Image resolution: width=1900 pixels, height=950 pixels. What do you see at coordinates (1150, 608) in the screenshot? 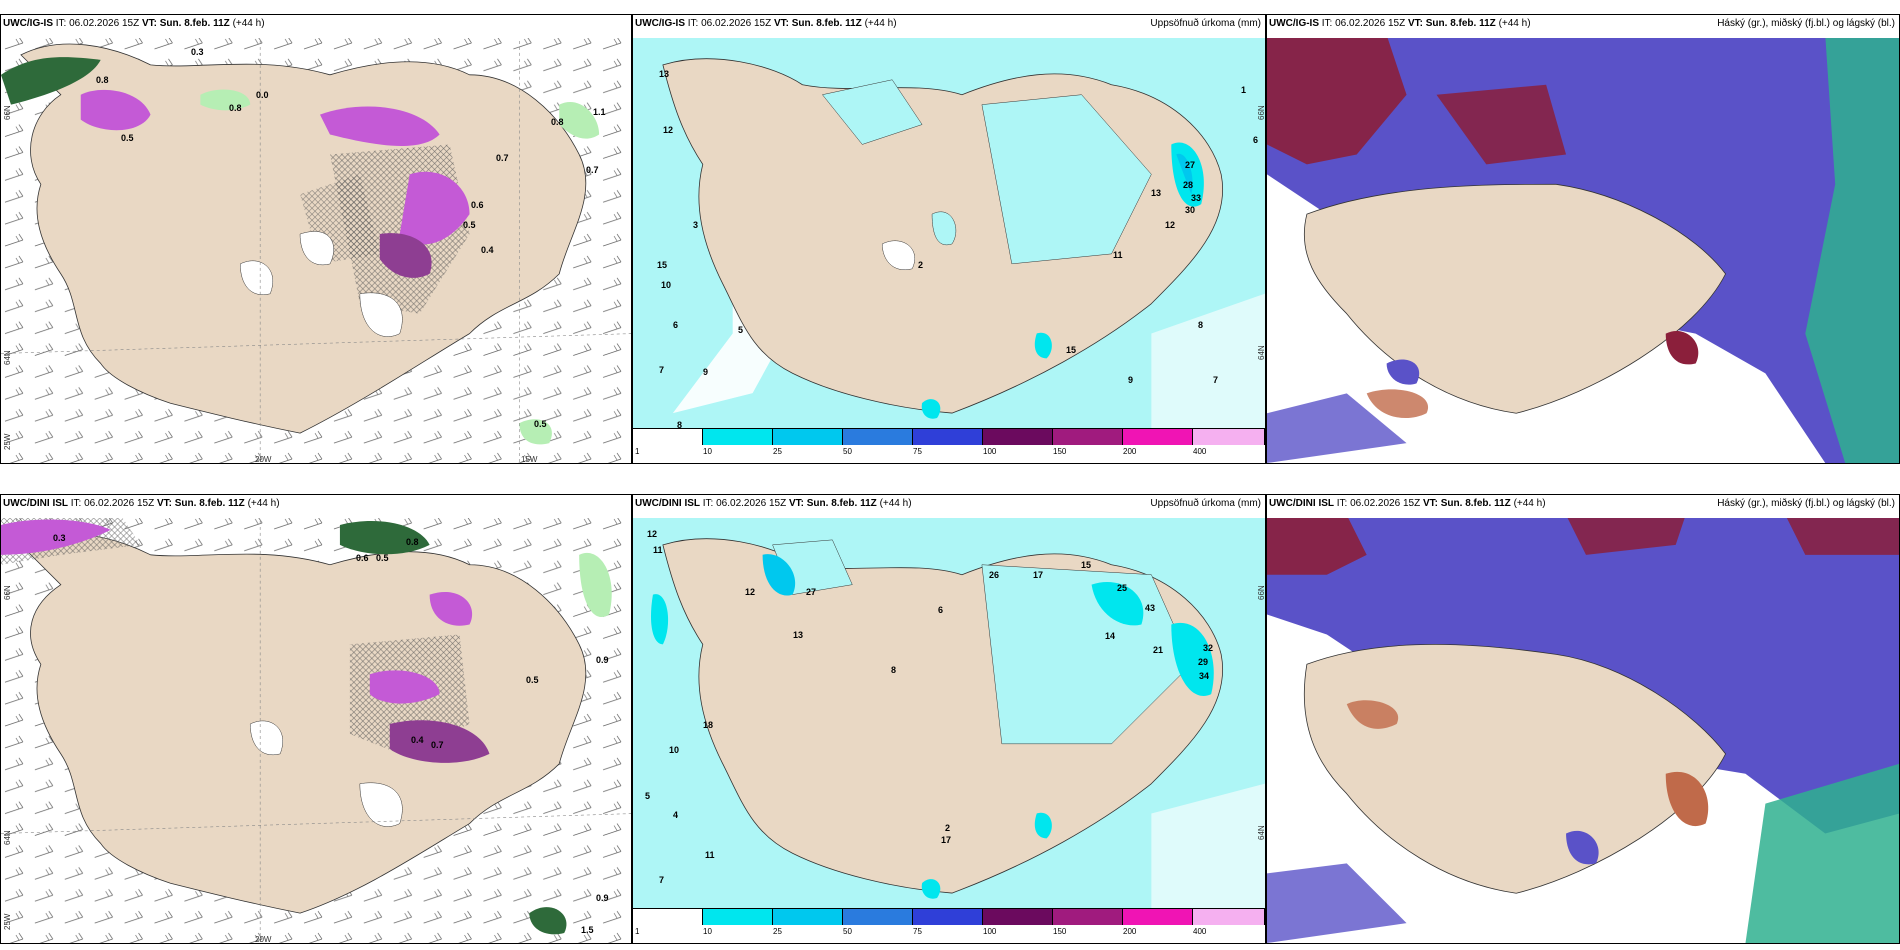
I see `precip-value: 43` at bounding box center [1150, 608].